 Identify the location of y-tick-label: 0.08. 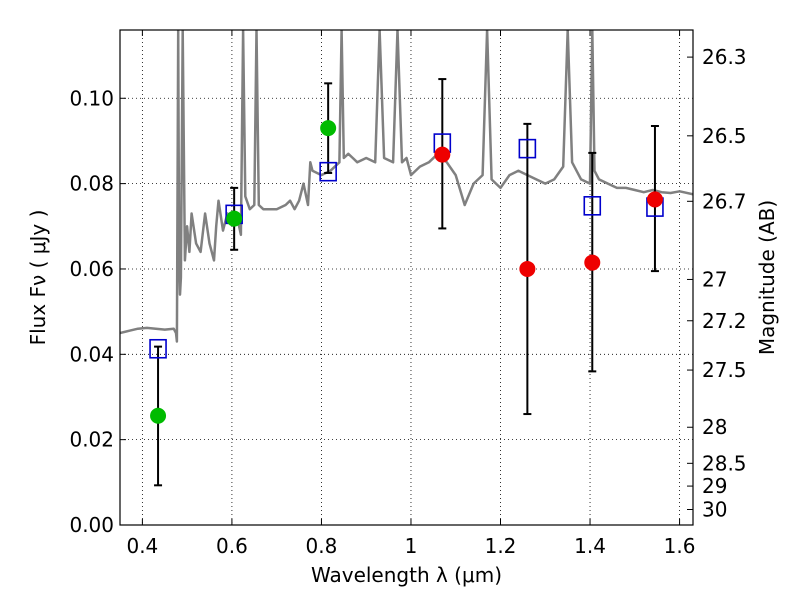
(91, 184).